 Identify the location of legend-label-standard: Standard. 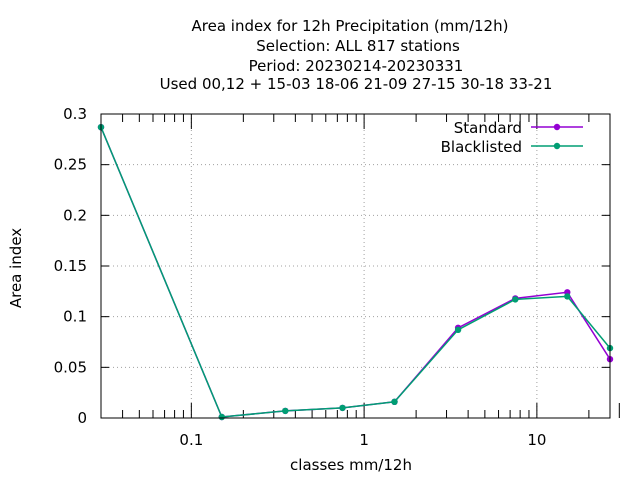
(488, 128).